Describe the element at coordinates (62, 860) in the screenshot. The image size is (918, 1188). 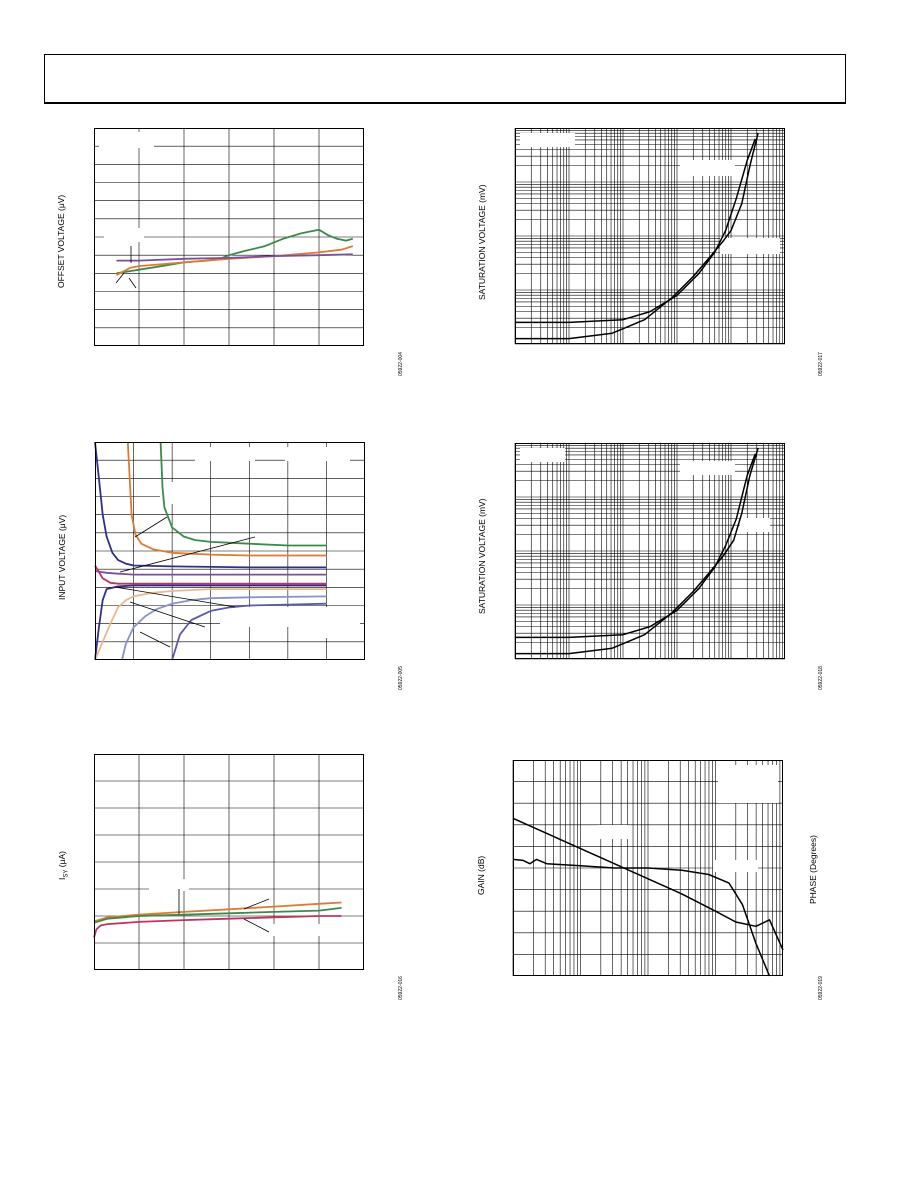
I see `isy-label-unit: (μA)` at that location.